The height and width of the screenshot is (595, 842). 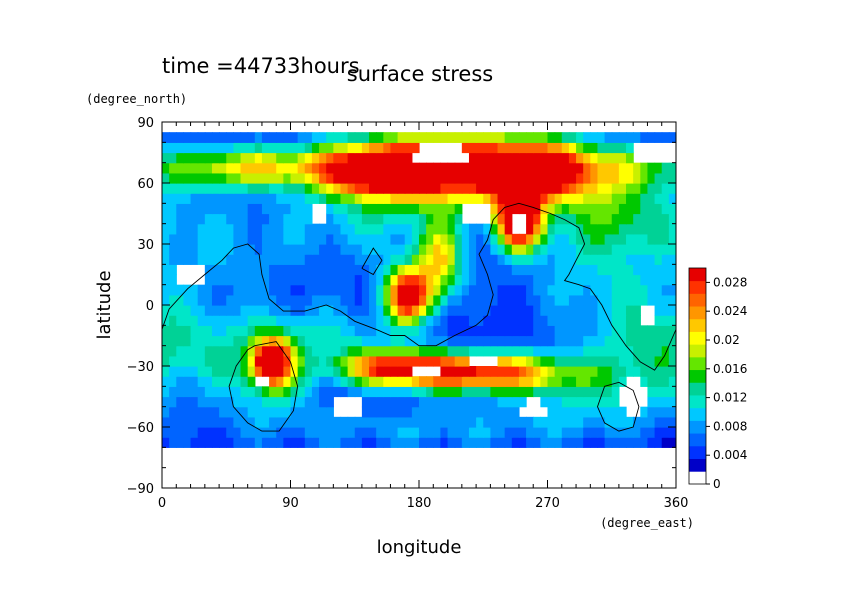 I want to click on x-tick-label: 270, so click(x=547, y=503).